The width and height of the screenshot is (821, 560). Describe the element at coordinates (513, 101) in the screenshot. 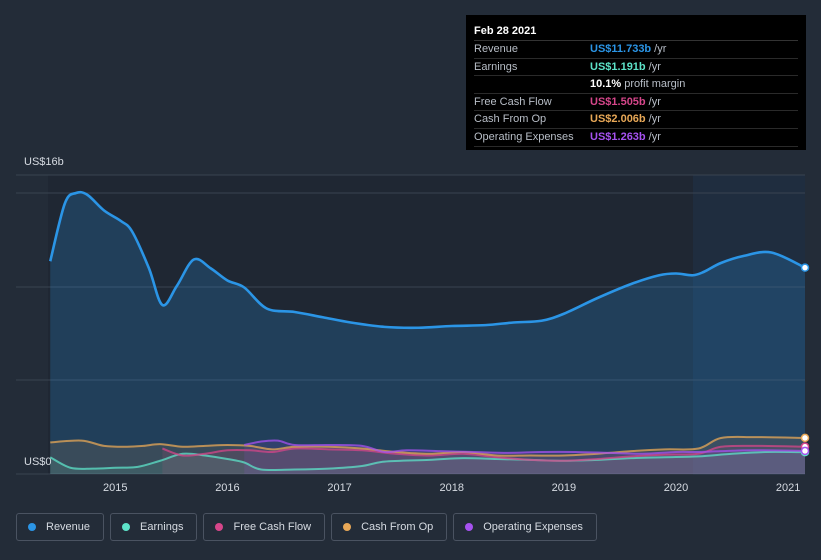

I see `tooltip-row-label: Free Cash Flow` at that location.